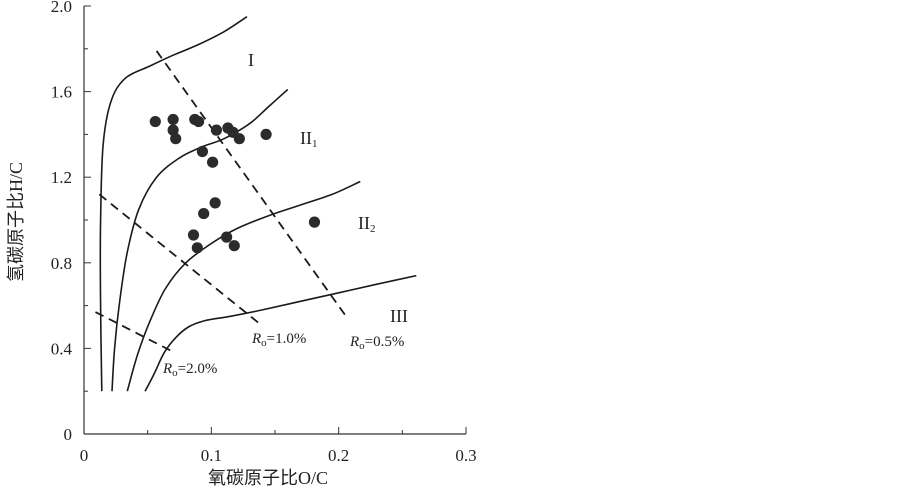 Image resolution: width=903 pixels, height=493 pixels. I want to click on y-tick-label: 1.6, so click(61, 92).